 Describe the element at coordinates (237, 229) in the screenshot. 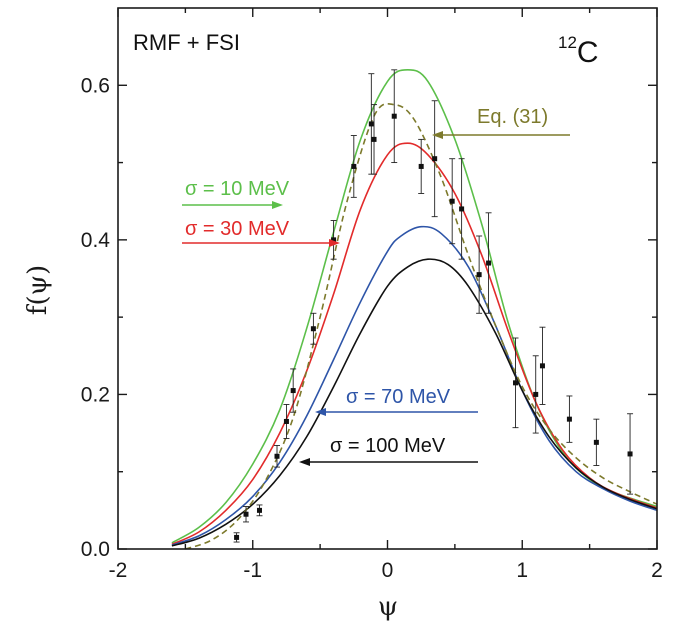

I see `label-sigma-30: σ = 30 MeV` at that location.